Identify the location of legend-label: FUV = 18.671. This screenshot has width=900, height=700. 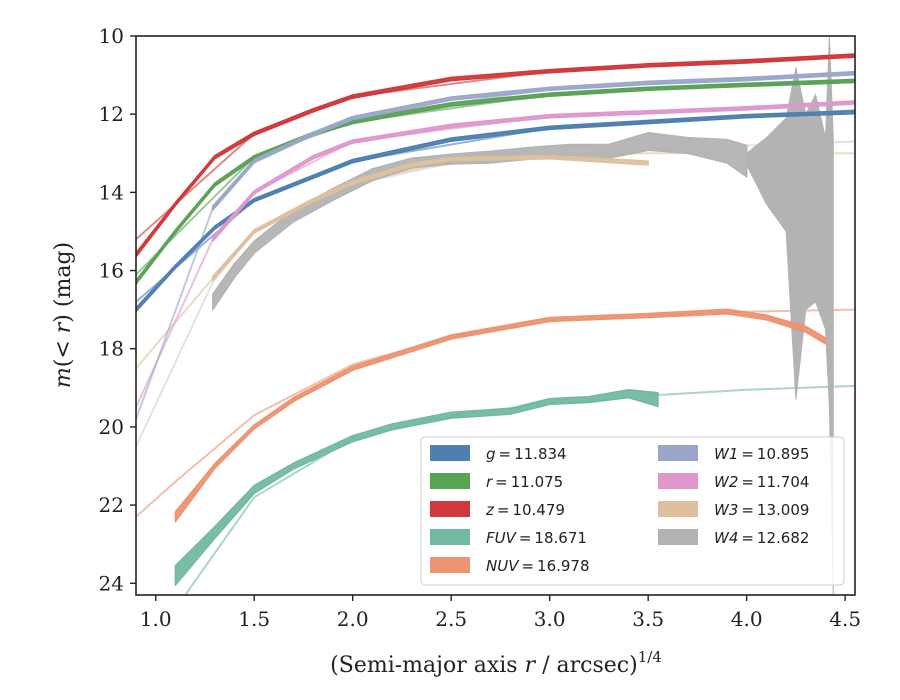
(536, 538).